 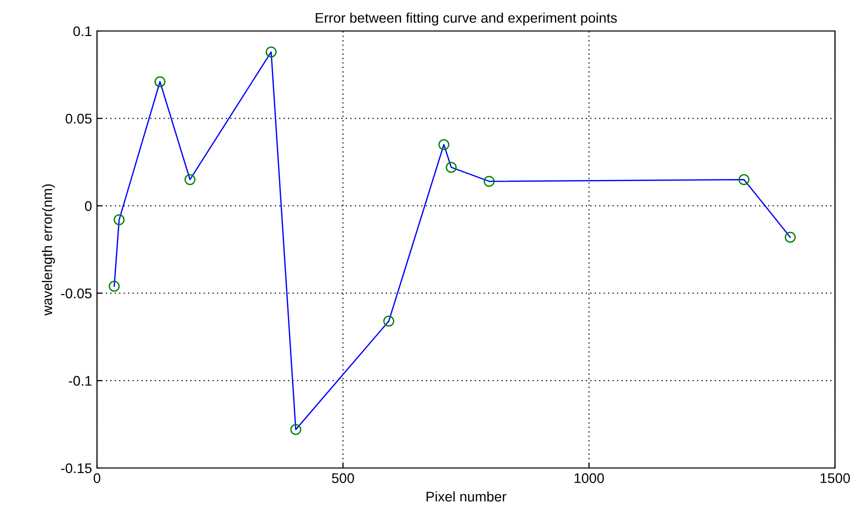 I want to click on x-tick-label: 0, so click(x=97, y=478).